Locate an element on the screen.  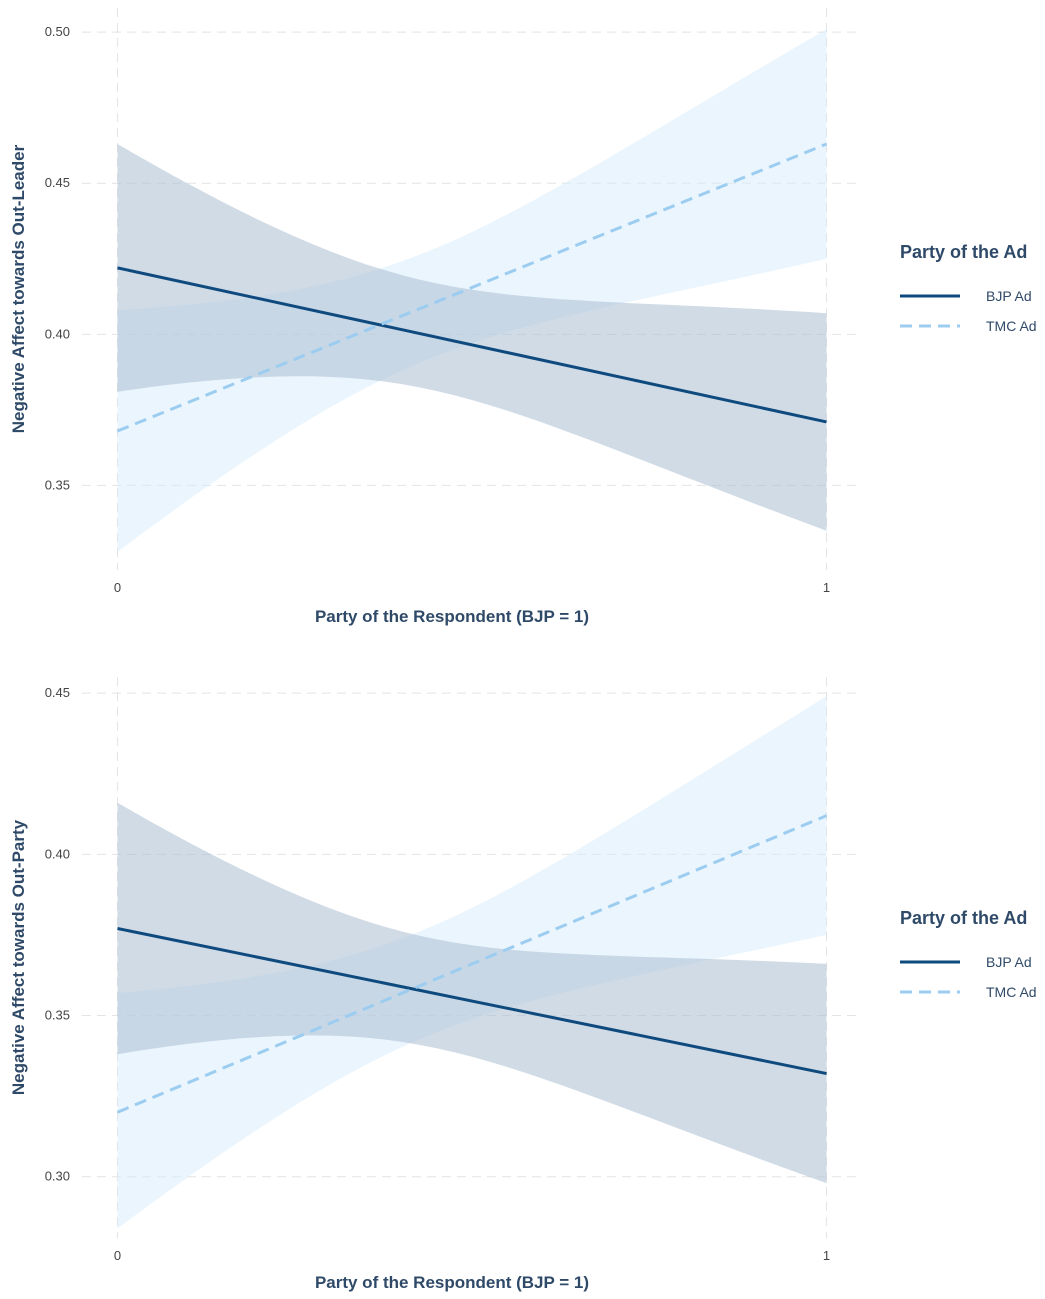
y-tick-label: 0.50 is located at coordinates (57, 31).